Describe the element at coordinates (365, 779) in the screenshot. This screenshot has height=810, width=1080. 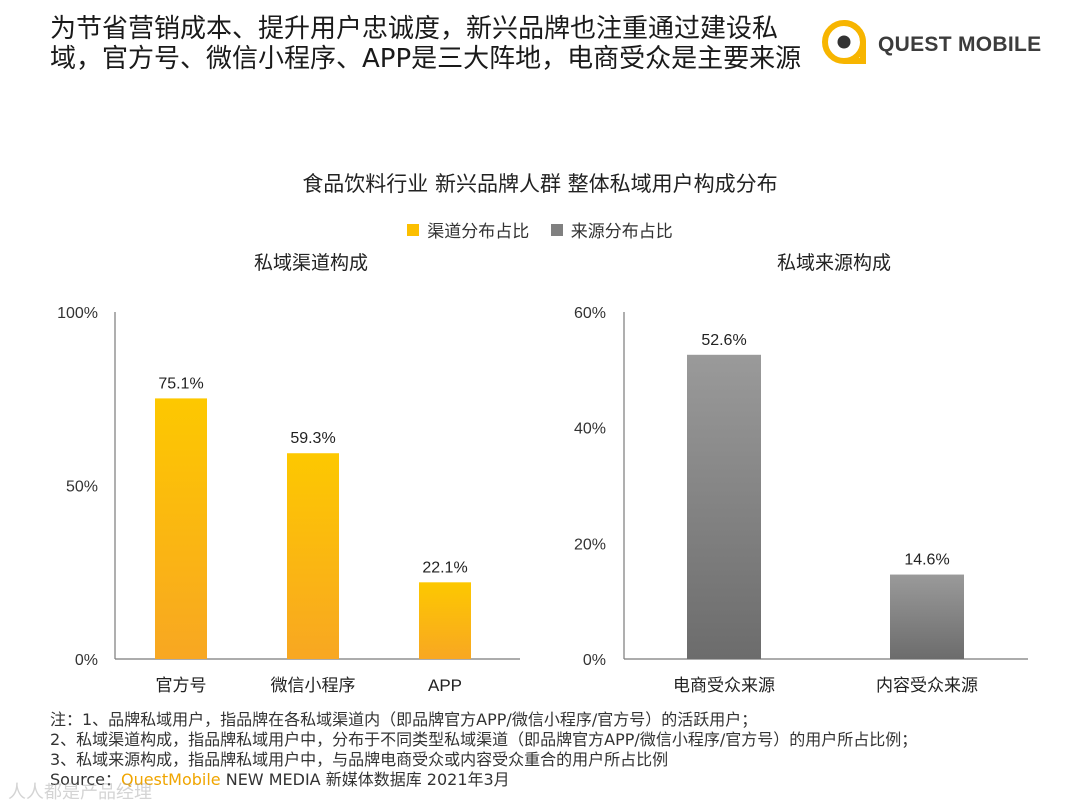
I see `source-rest: NEW MEDIA 新媒体数据库 2021年3月` at that location.